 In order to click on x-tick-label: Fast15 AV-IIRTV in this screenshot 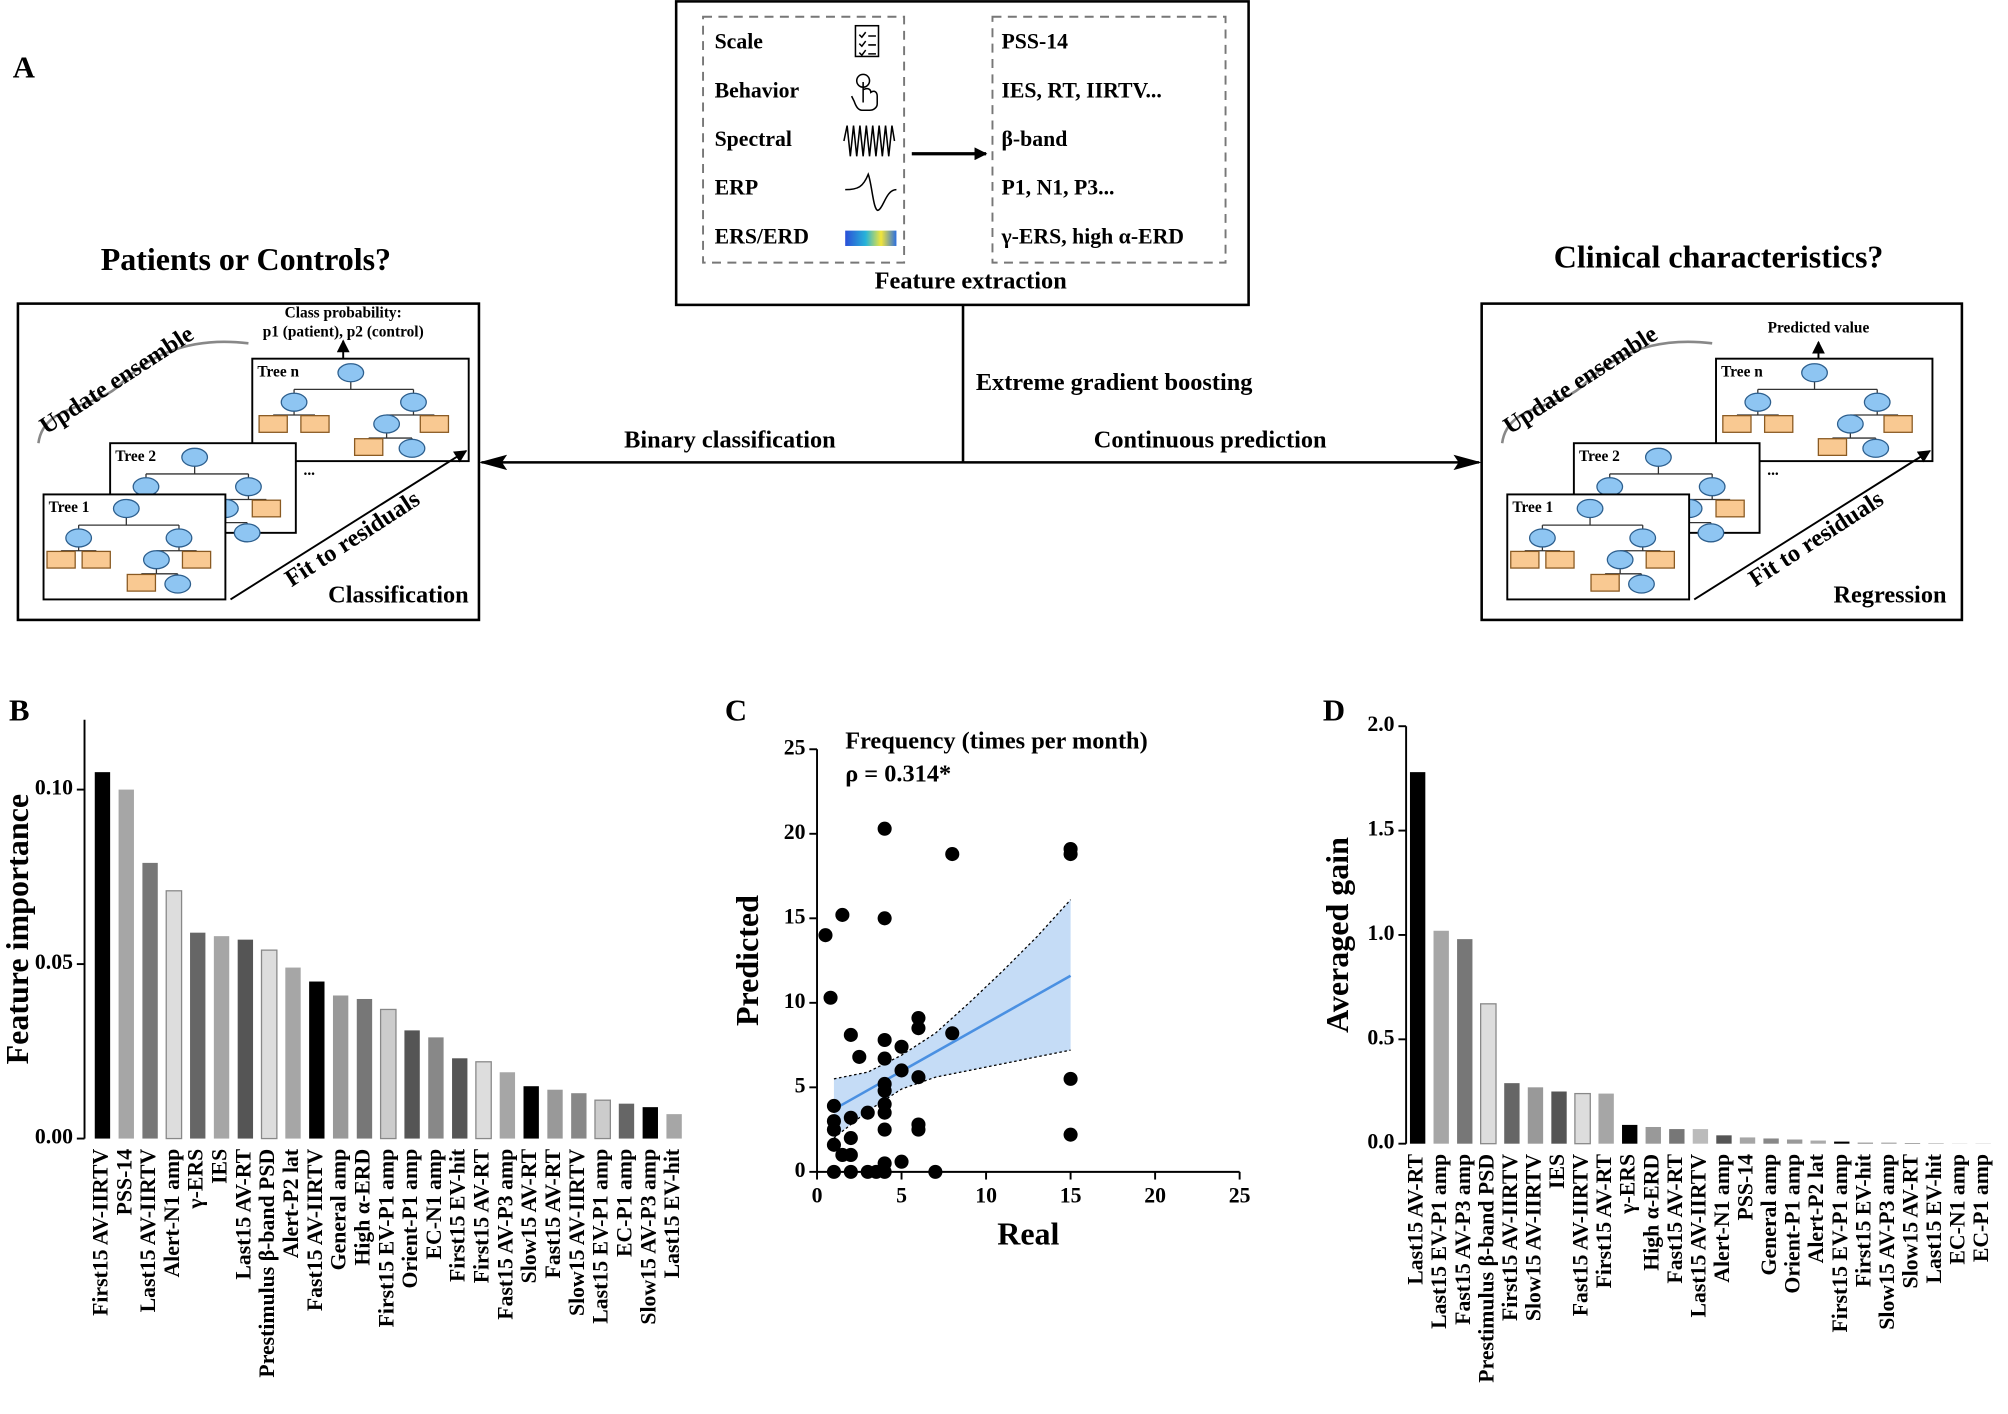, I will do `click(1581, 1235)`.